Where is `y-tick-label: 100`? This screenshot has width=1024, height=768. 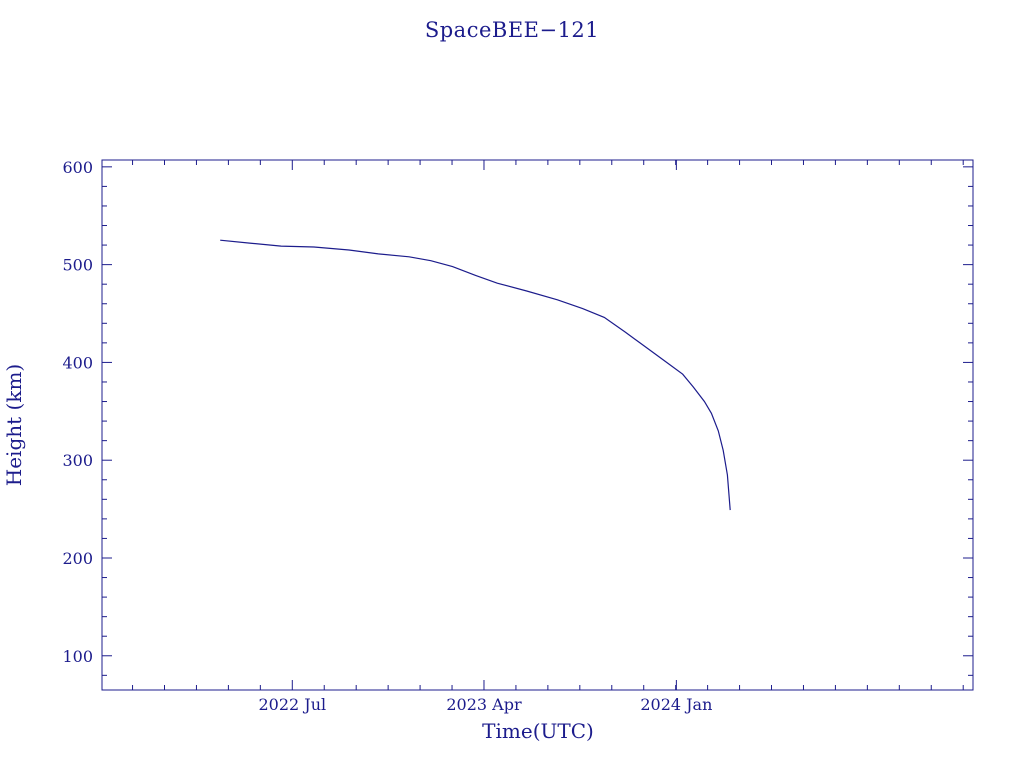 y-tick-label: 100 is located at coordinates (77, 656).